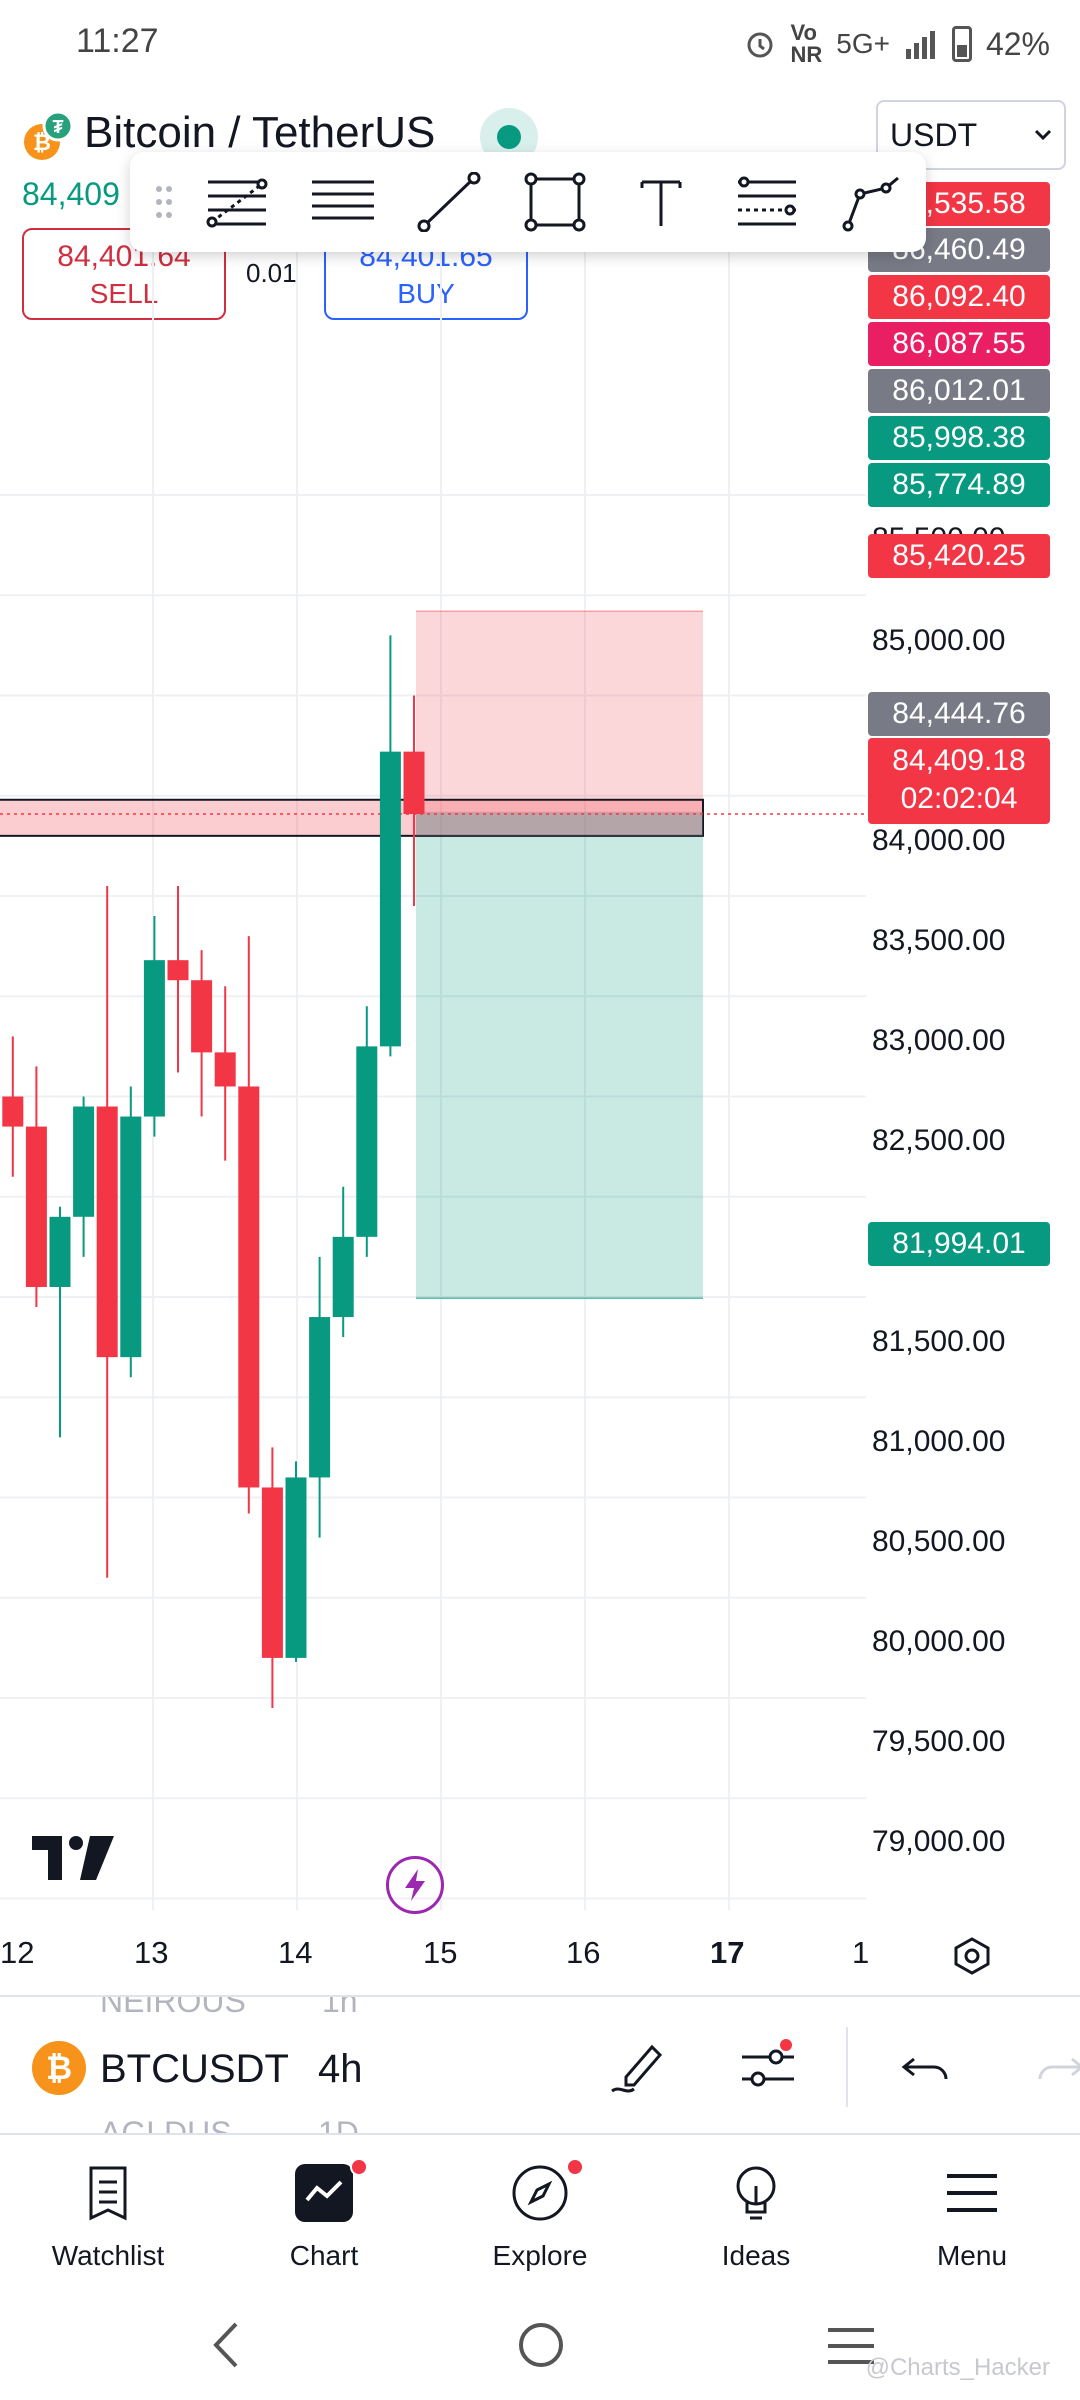  What do you see at coordinates (959, 1244) in the screenshot?
I see `take-profit-tag: 81,994.01` at bounding box center [959, 1244].